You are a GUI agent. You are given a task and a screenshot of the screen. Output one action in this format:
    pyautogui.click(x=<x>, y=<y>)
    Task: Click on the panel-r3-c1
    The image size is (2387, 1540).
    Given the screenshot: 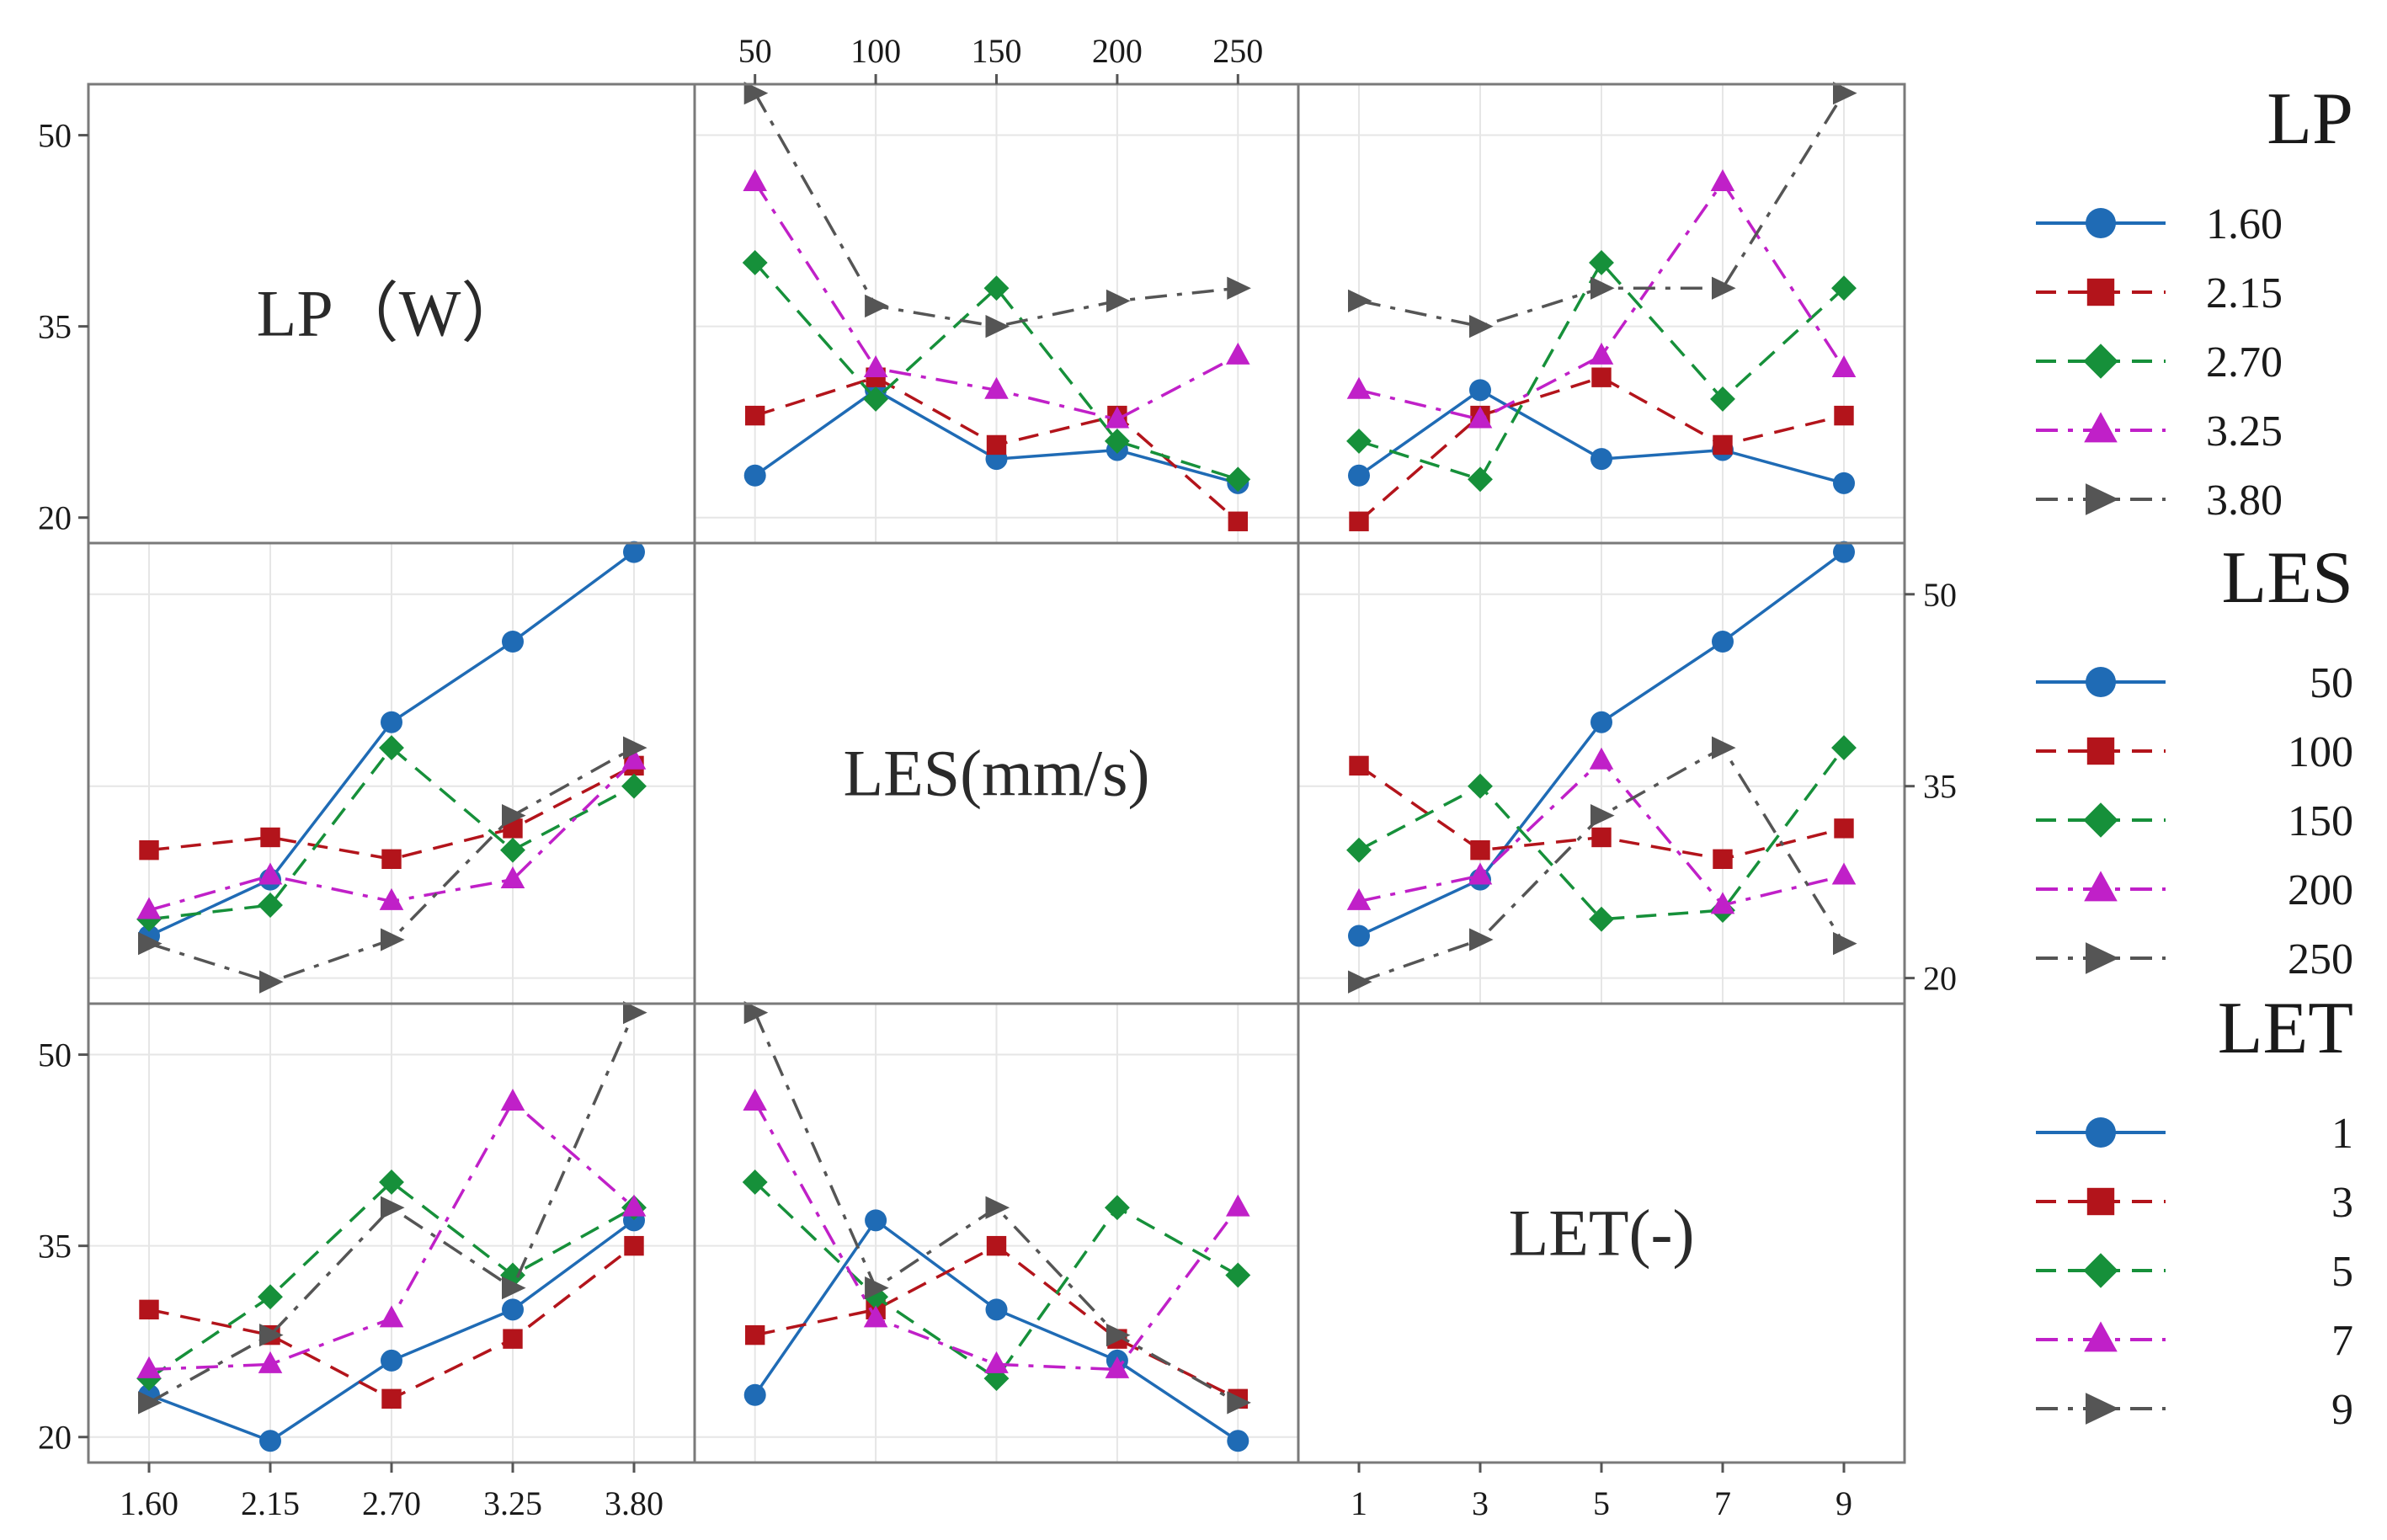 What is the action you would take?
    pyautogui.click(x=392, y=1232)
    